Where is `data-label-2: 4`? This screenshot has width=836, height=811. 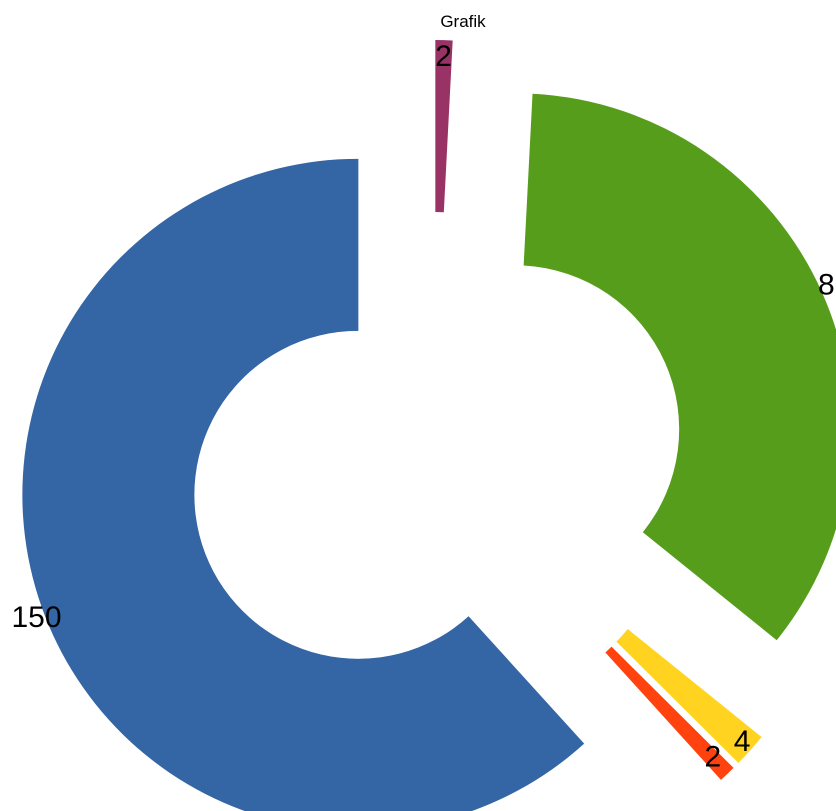 data-label-2: 4 is located at coordinates (742, 741).